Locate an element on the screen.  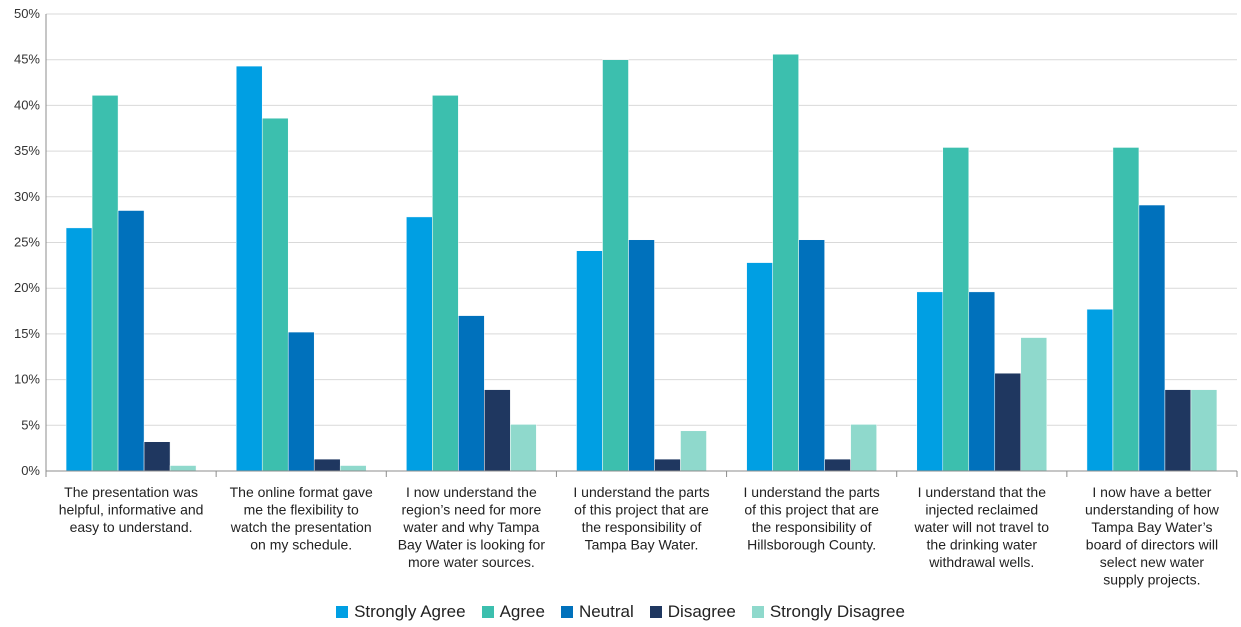
y-tick-label: 30% is located at coordinates (27, 196).